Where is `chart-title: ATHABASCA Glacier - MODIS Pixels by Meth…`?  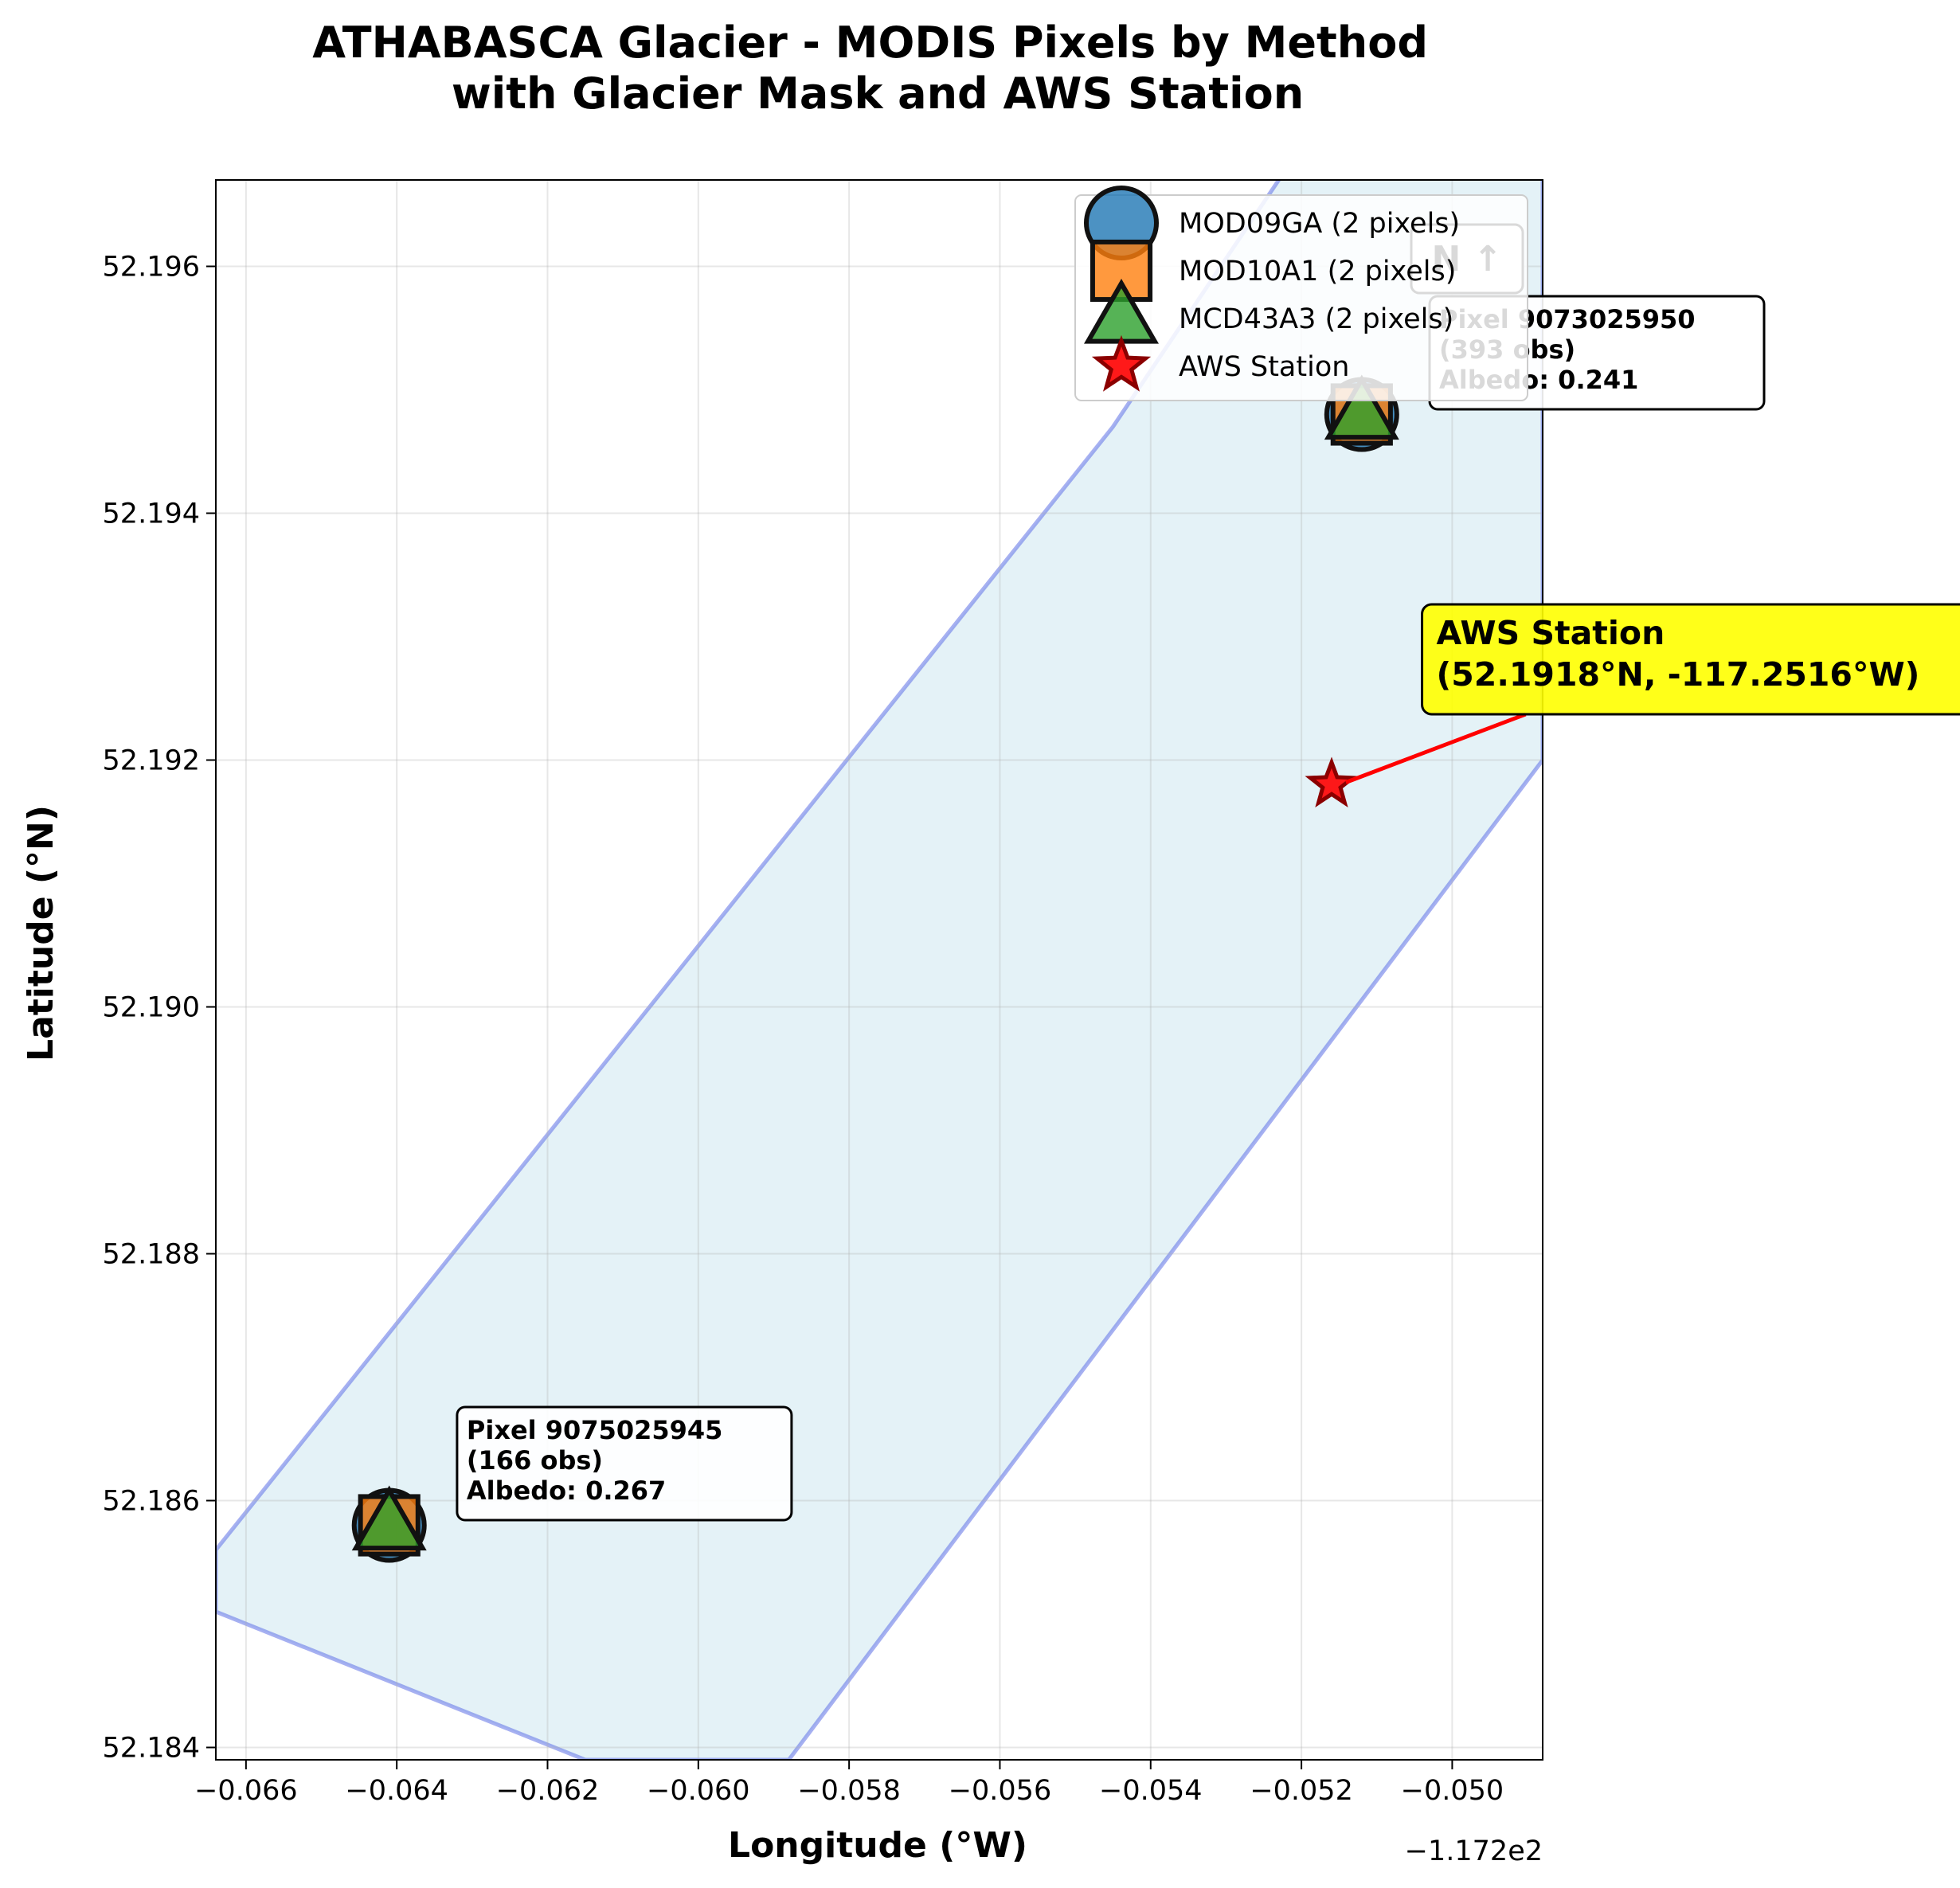
chart-title: ATHABASCA Glacier - MODIS Pixels by Meth… is located at coordinates (878, 68).